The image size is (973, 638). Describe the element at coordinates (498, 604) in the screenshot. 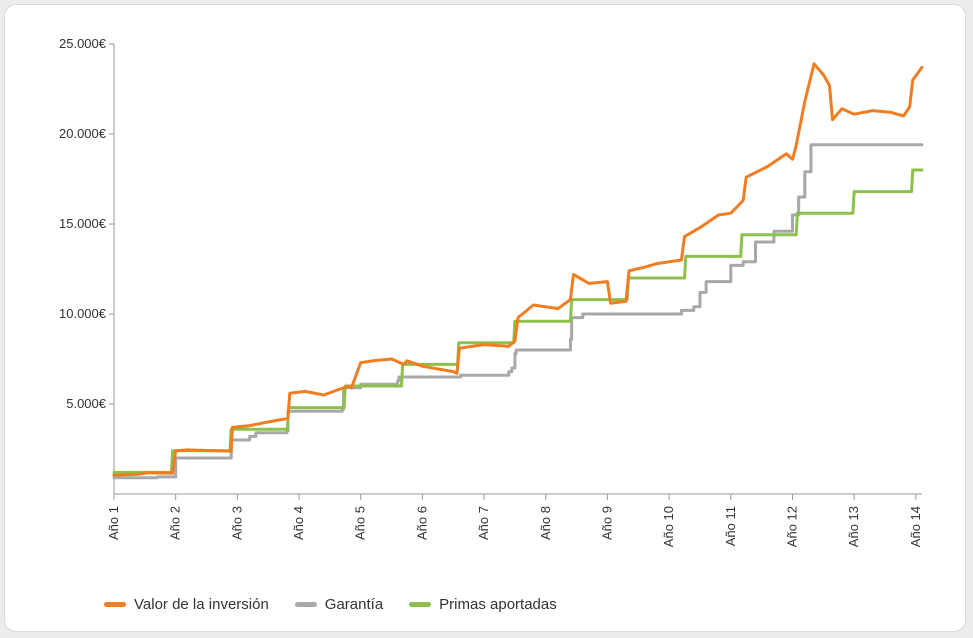

I see `legend-label-primas: Primas aportadas` at that location.